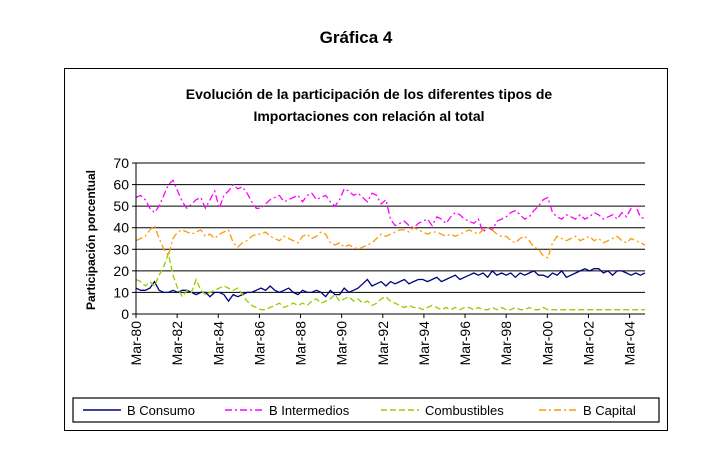 This screenshot has height=453, width=712. I want to click on series-line-b-consumo, so click(390, 285).